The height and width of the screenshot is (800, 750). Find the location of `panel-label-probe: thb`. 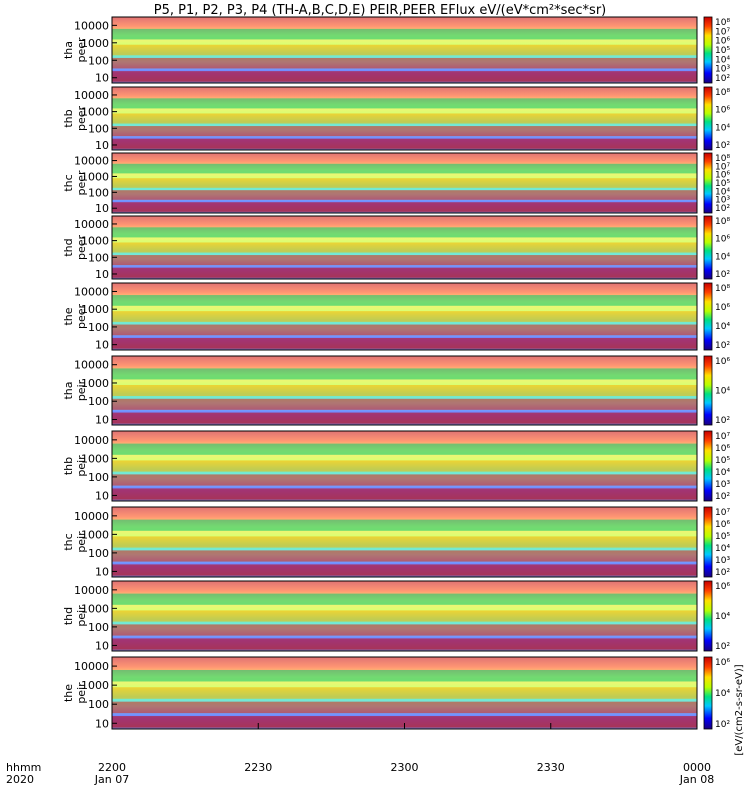

panel-label-probe: thb is located at coordinates (68, 466).